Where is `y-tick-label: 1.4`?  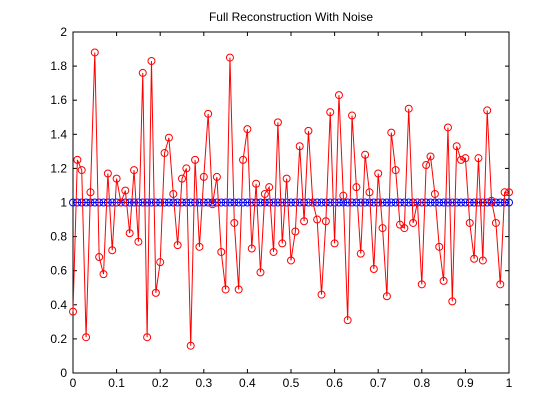
y-tick-label: 1.4 is located at coordinates (58, 134).